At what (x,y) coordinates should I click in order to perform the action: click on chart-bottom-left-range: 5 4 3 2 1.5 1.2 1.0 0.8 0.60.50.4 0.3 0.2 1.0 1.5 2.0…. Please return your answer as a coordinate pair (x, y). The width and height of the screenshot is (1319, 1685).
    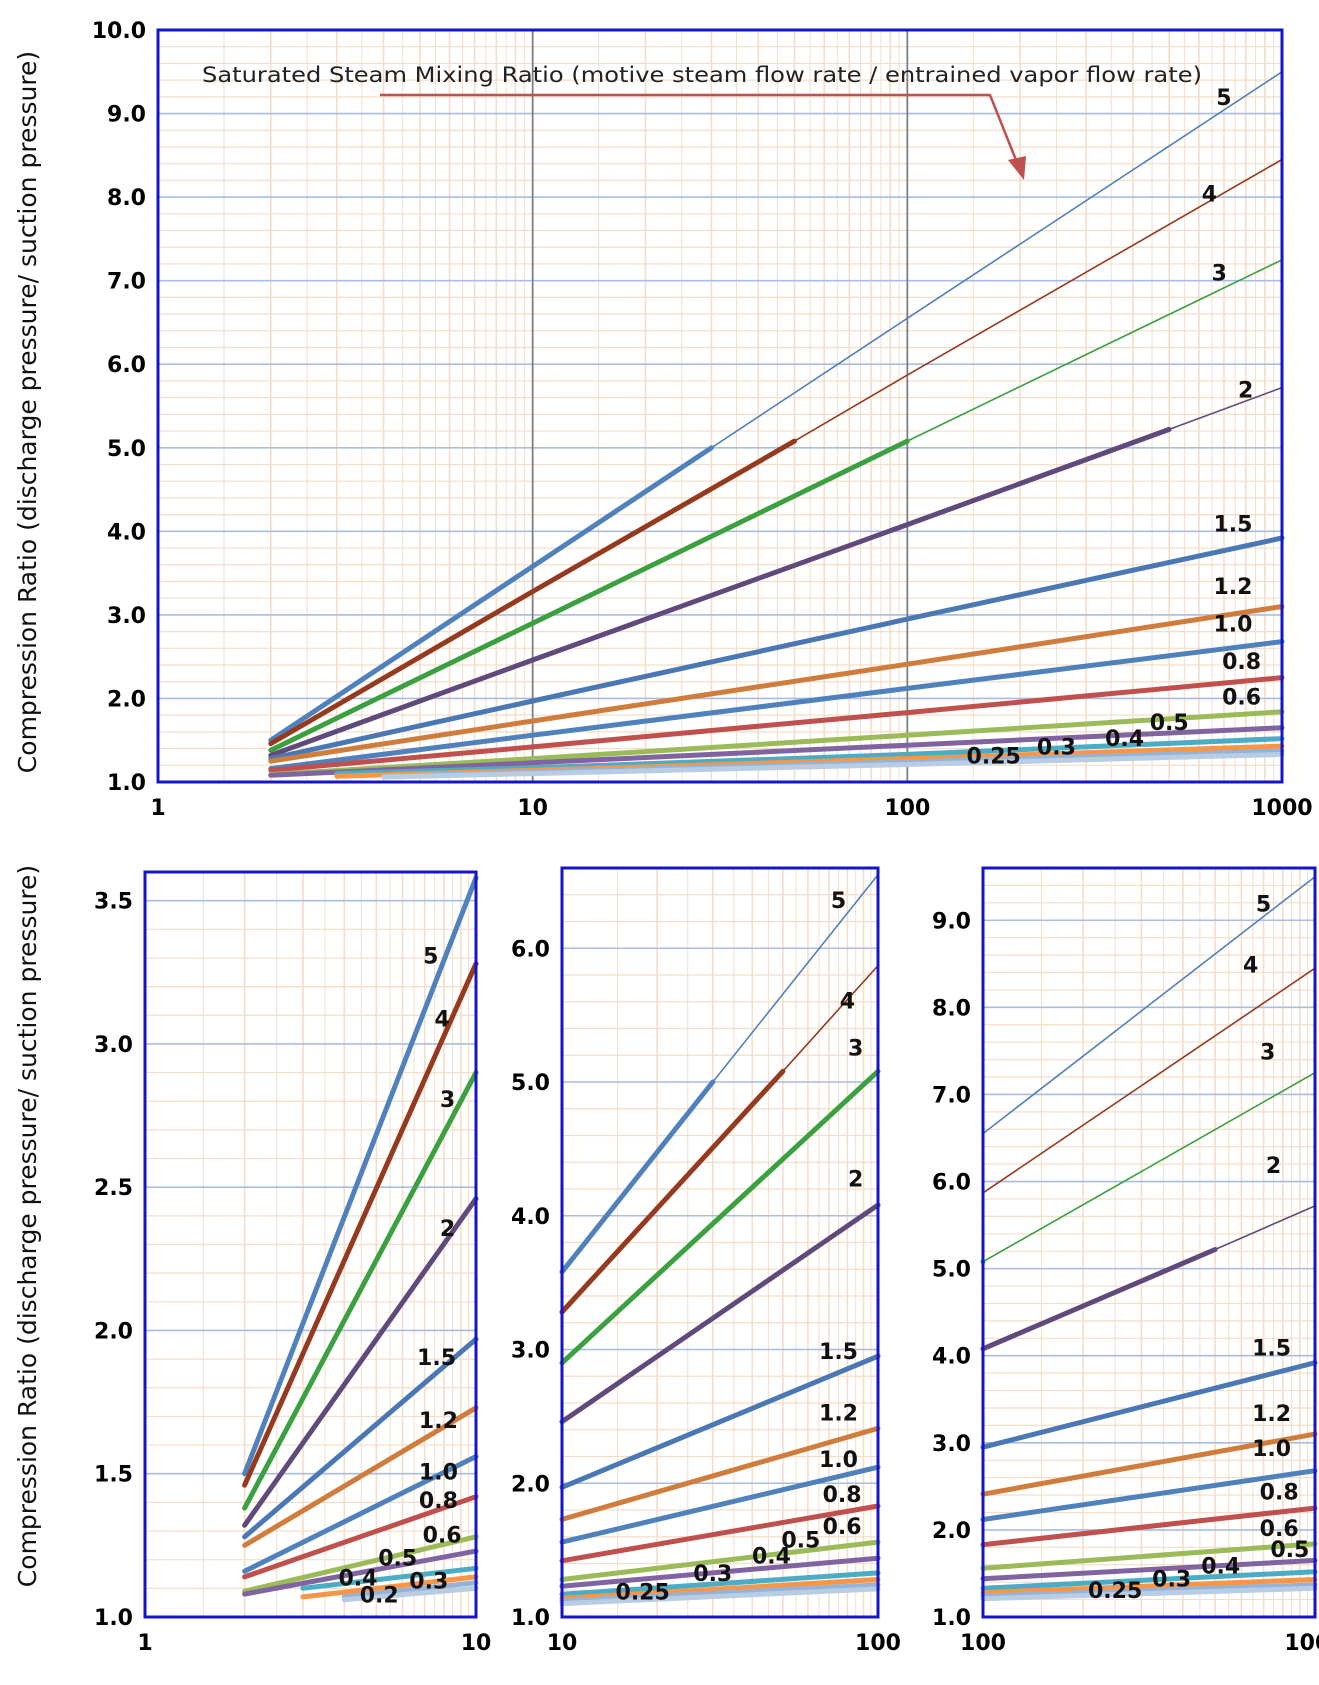
    Looking at the image, I should click on (292, 1263).